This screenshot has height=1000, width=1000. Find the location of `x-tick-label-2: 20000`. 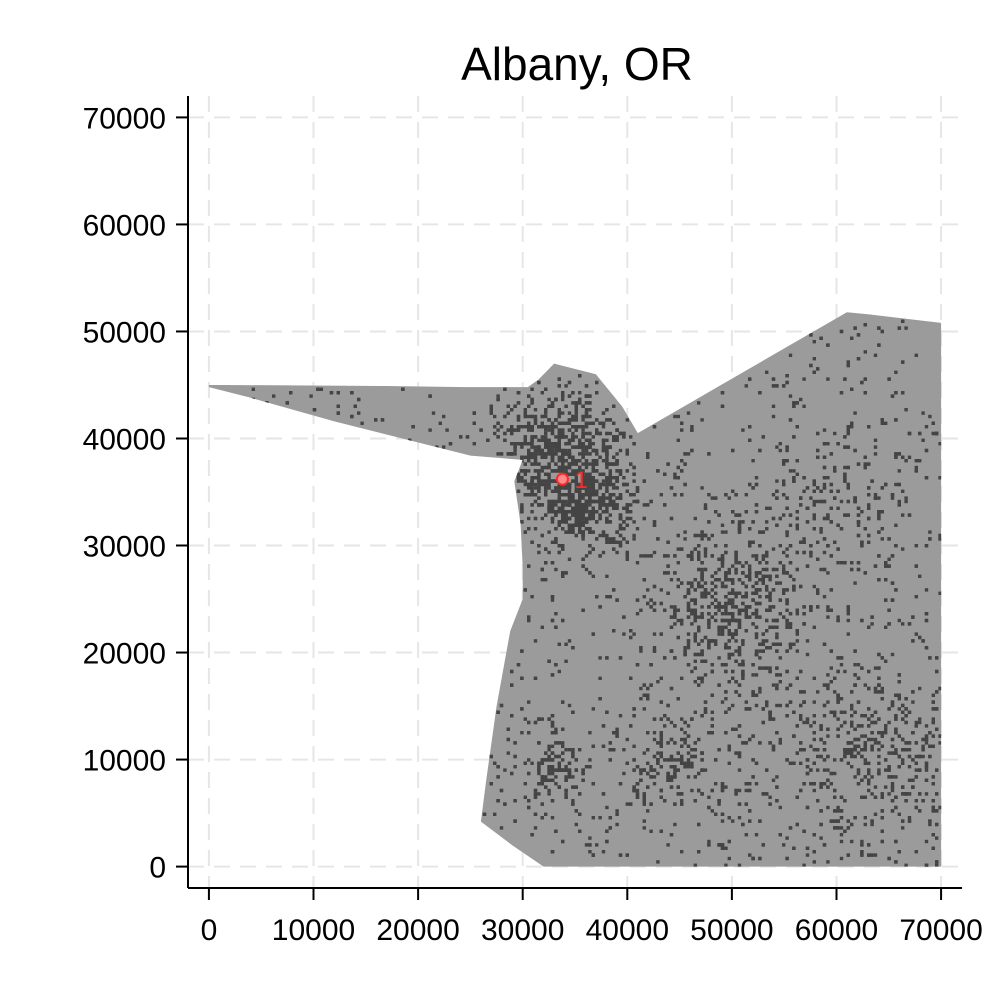

x-tick-label-2: 20000 is located at coordinates (417, 930).